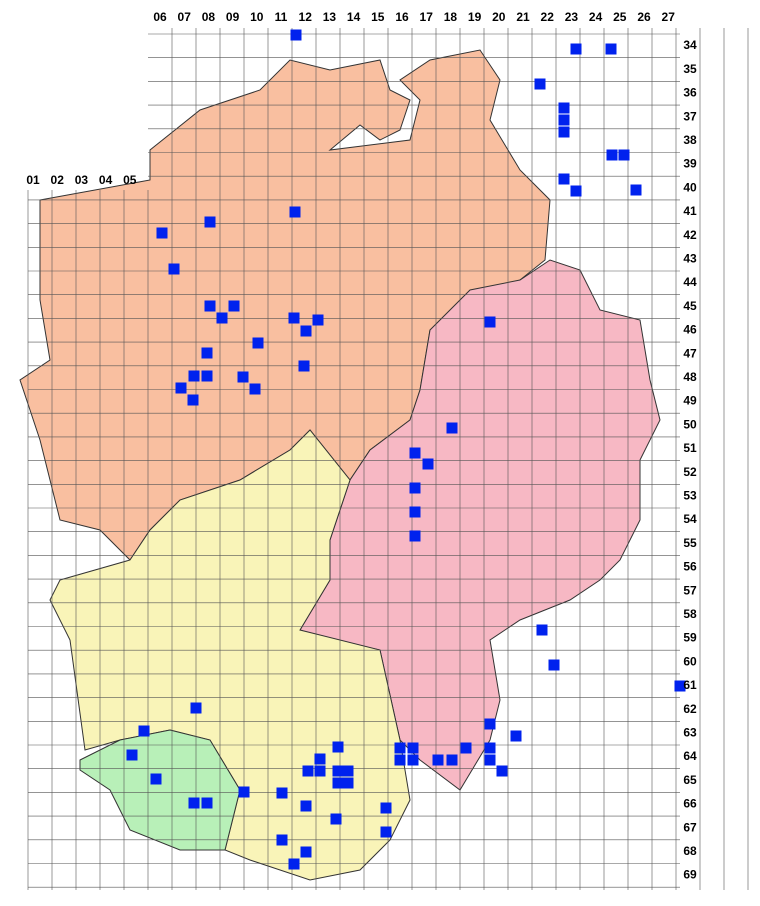 This screenshot has width=760, height=906. I want to click on row-label: 43, so click(690, 258).